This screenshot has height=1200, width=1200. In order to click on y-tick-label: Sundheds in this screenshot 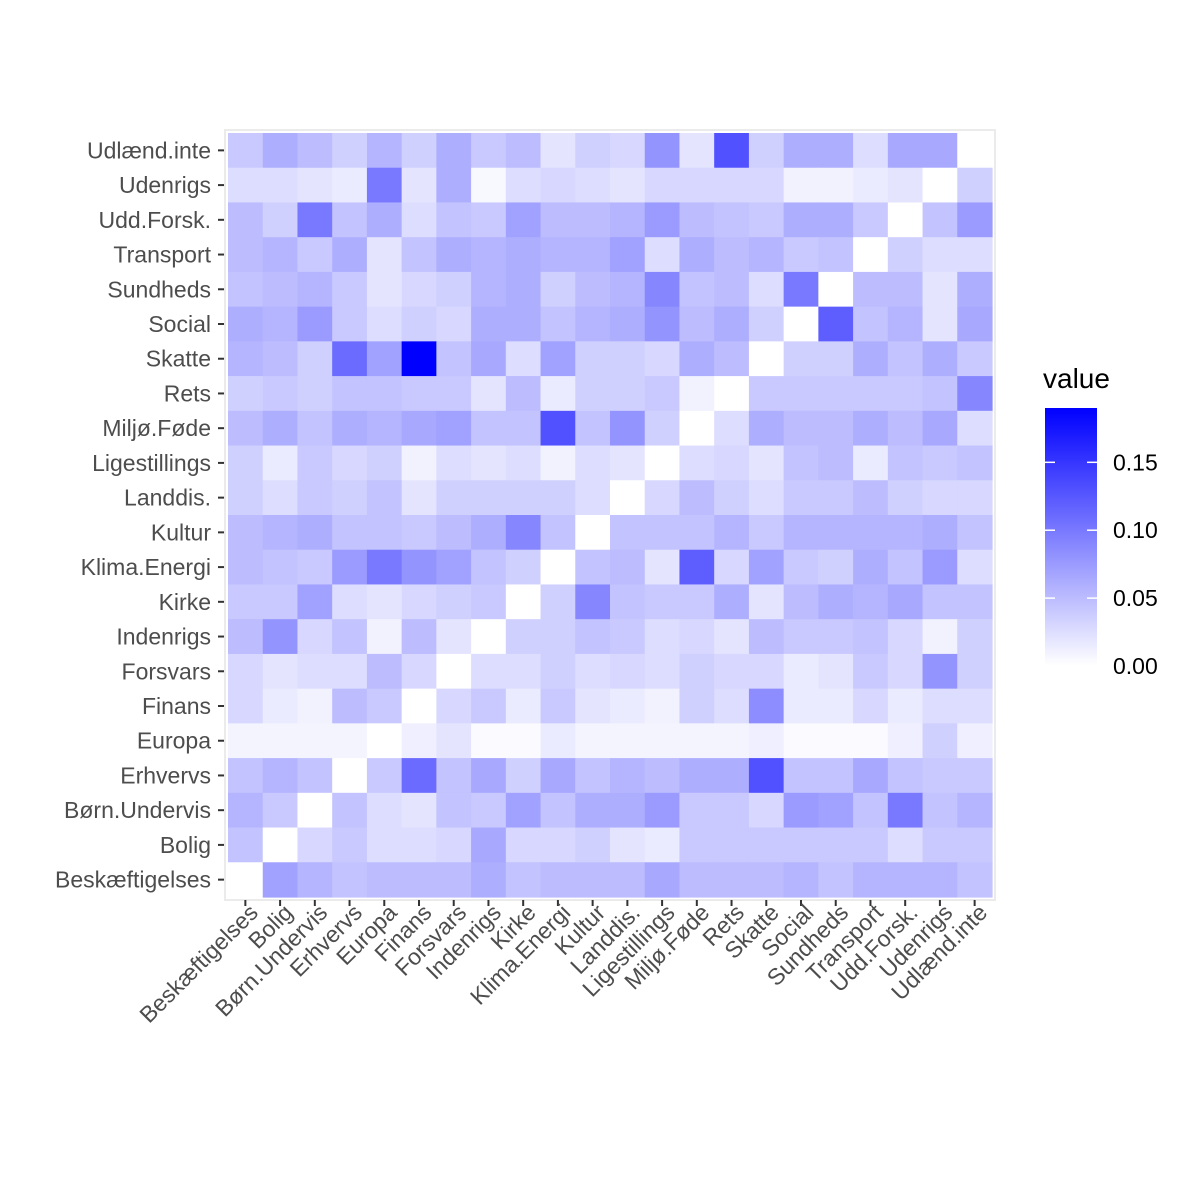, I will do `click(159, 289)`.